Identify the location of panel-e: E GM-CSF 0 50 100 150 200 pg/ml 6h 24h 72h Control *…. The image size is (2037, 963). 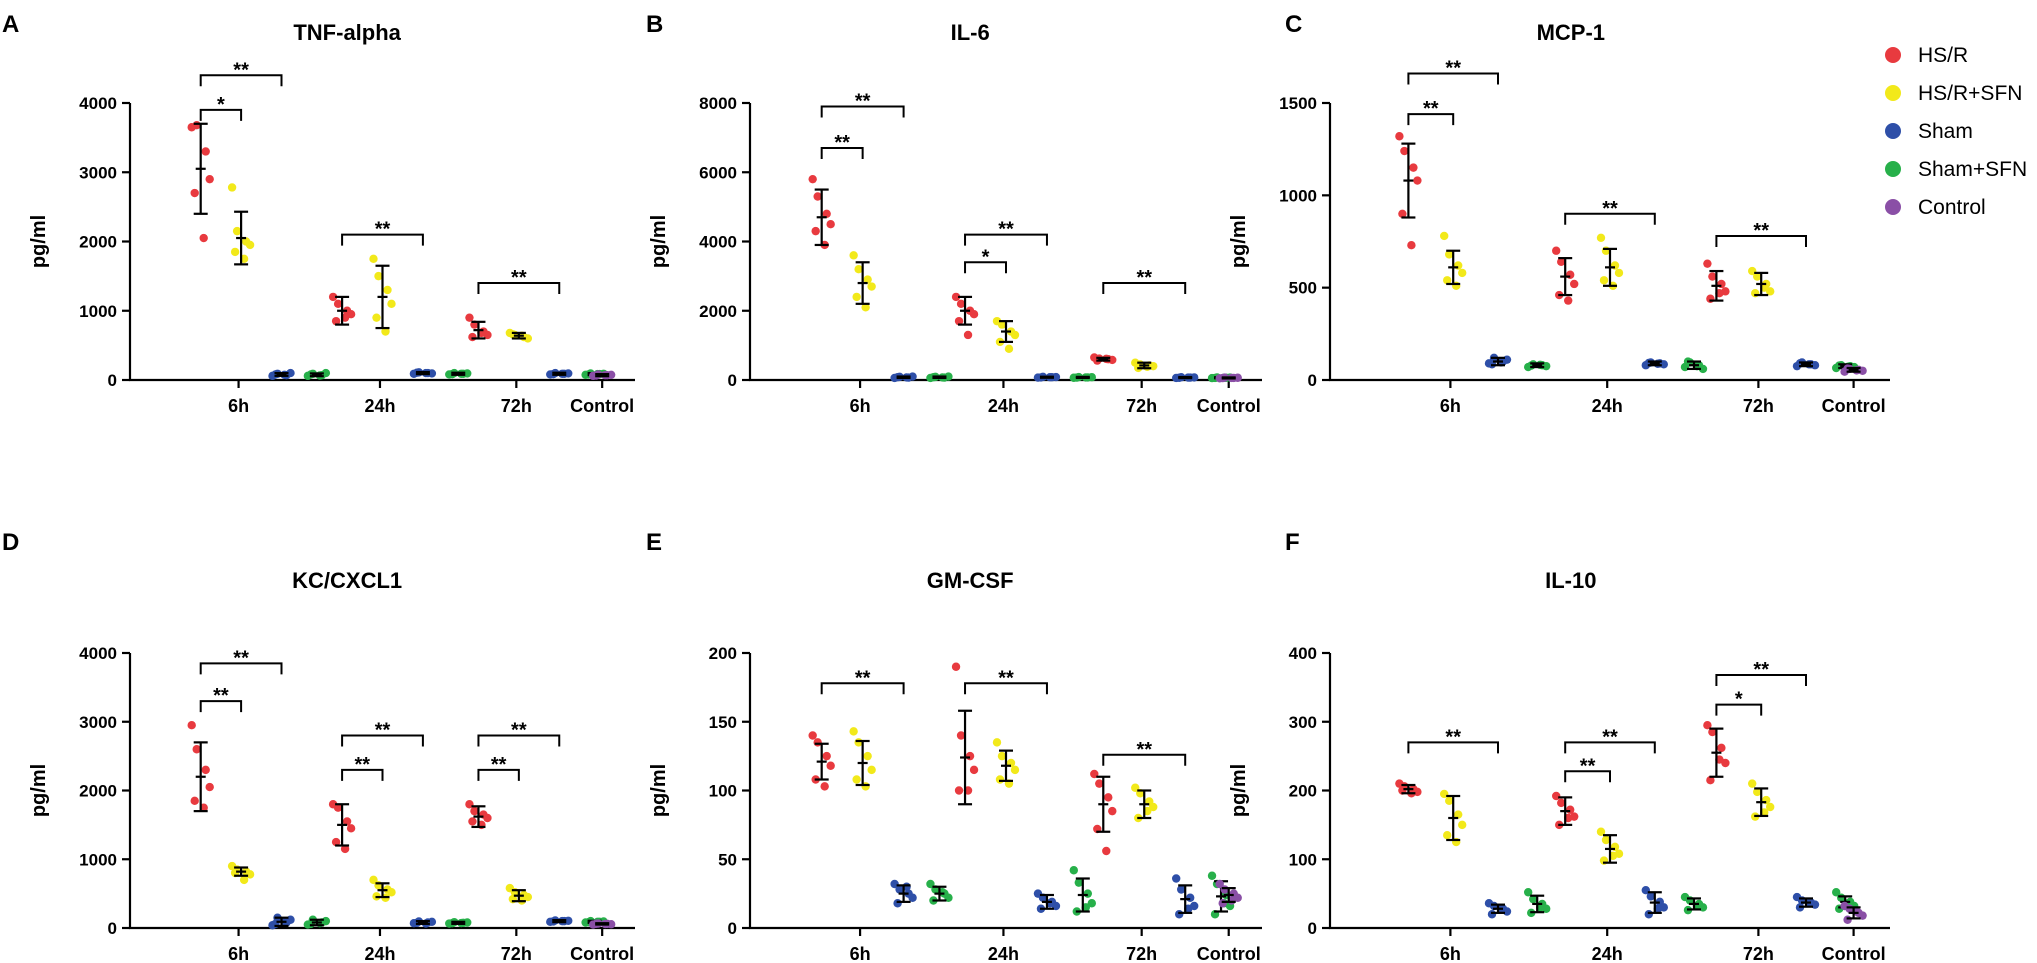
(954, 746).